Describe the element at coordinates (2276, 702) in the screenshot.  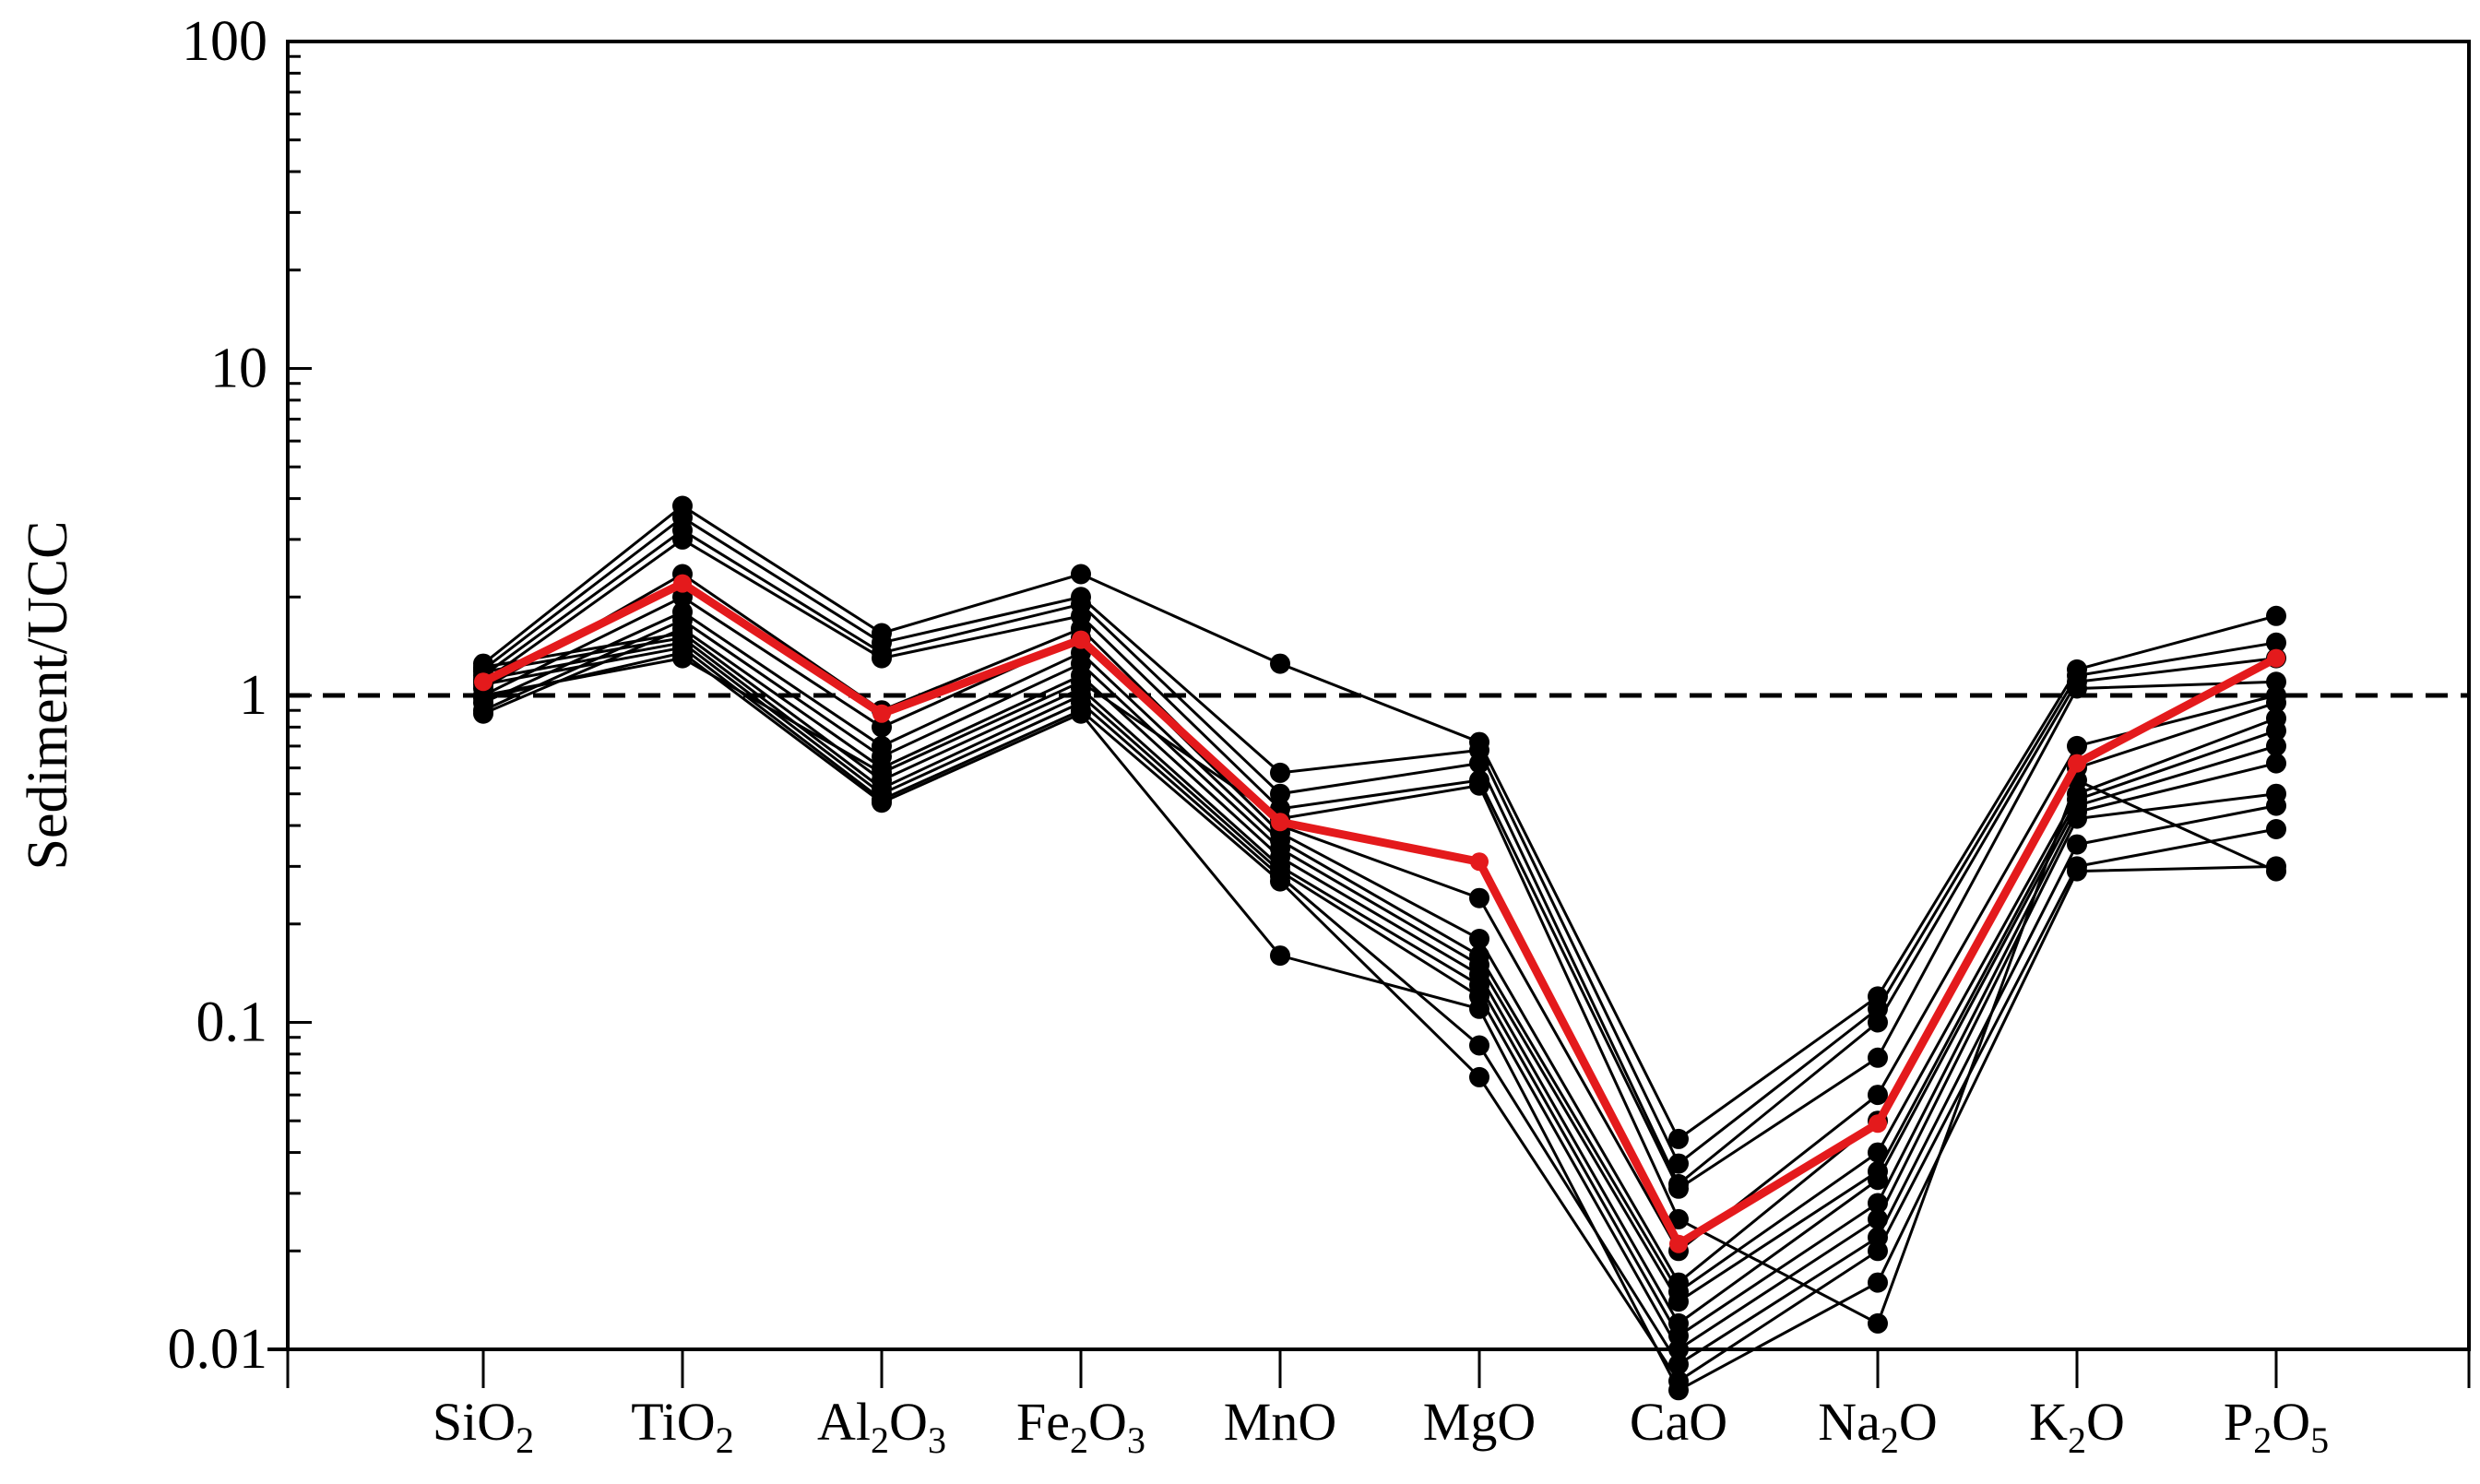
I see `series-point-sample-6-p2o5` at that location.